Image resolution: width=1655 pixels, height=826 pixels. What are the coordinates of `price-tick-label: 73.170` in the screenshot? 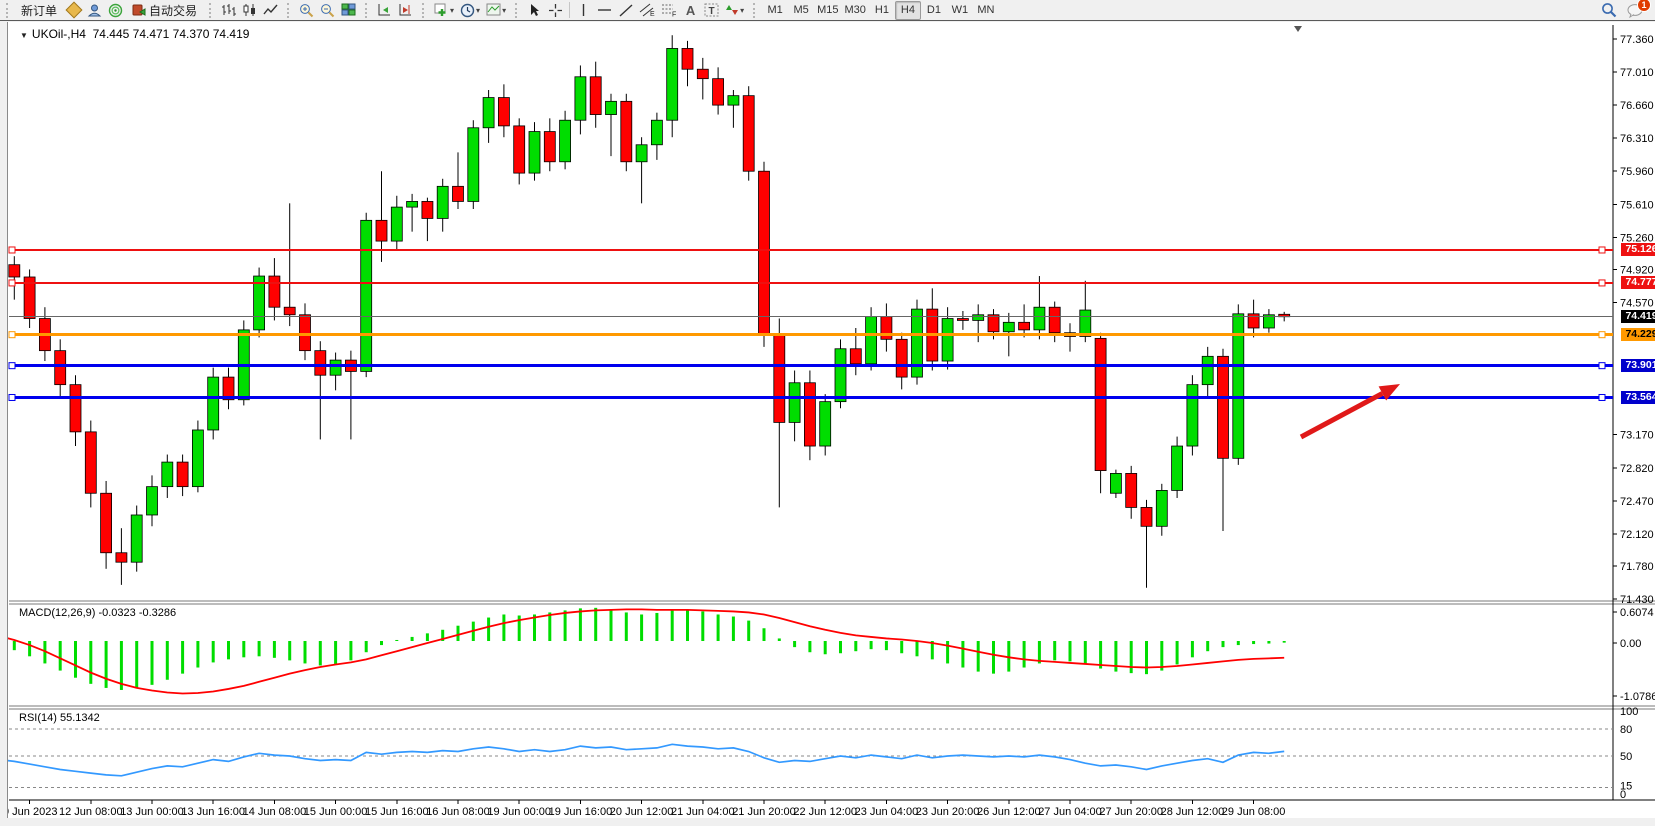 It's located at (1637, 436).